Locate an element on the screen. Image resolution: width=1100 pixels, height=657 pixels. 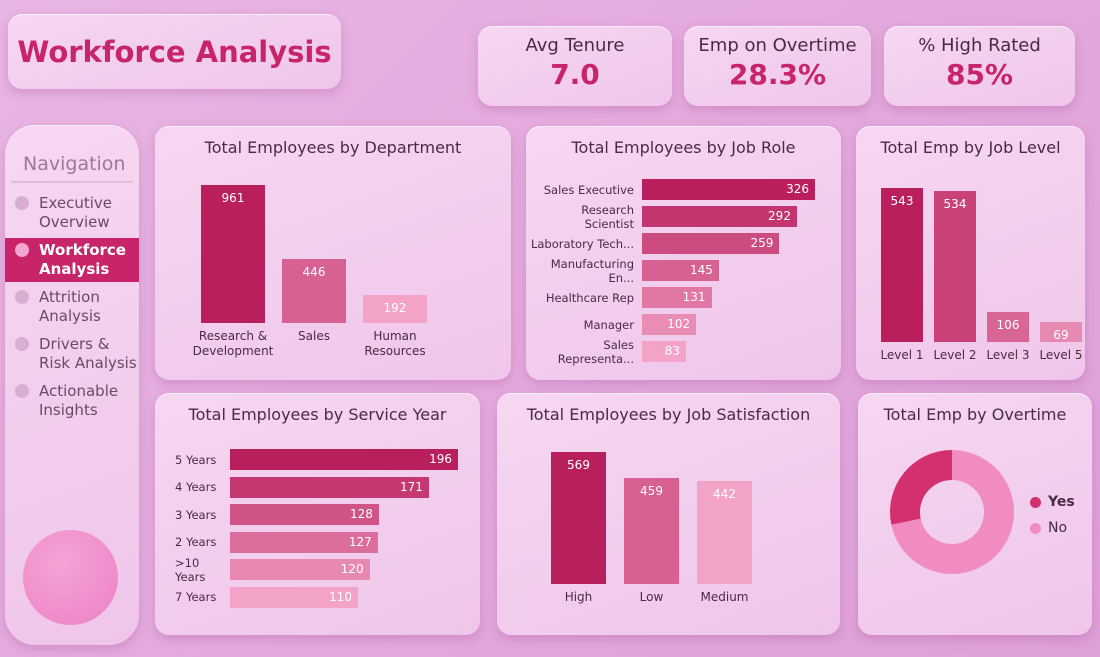
data-label: 192 is located at coordinates (395, 308).